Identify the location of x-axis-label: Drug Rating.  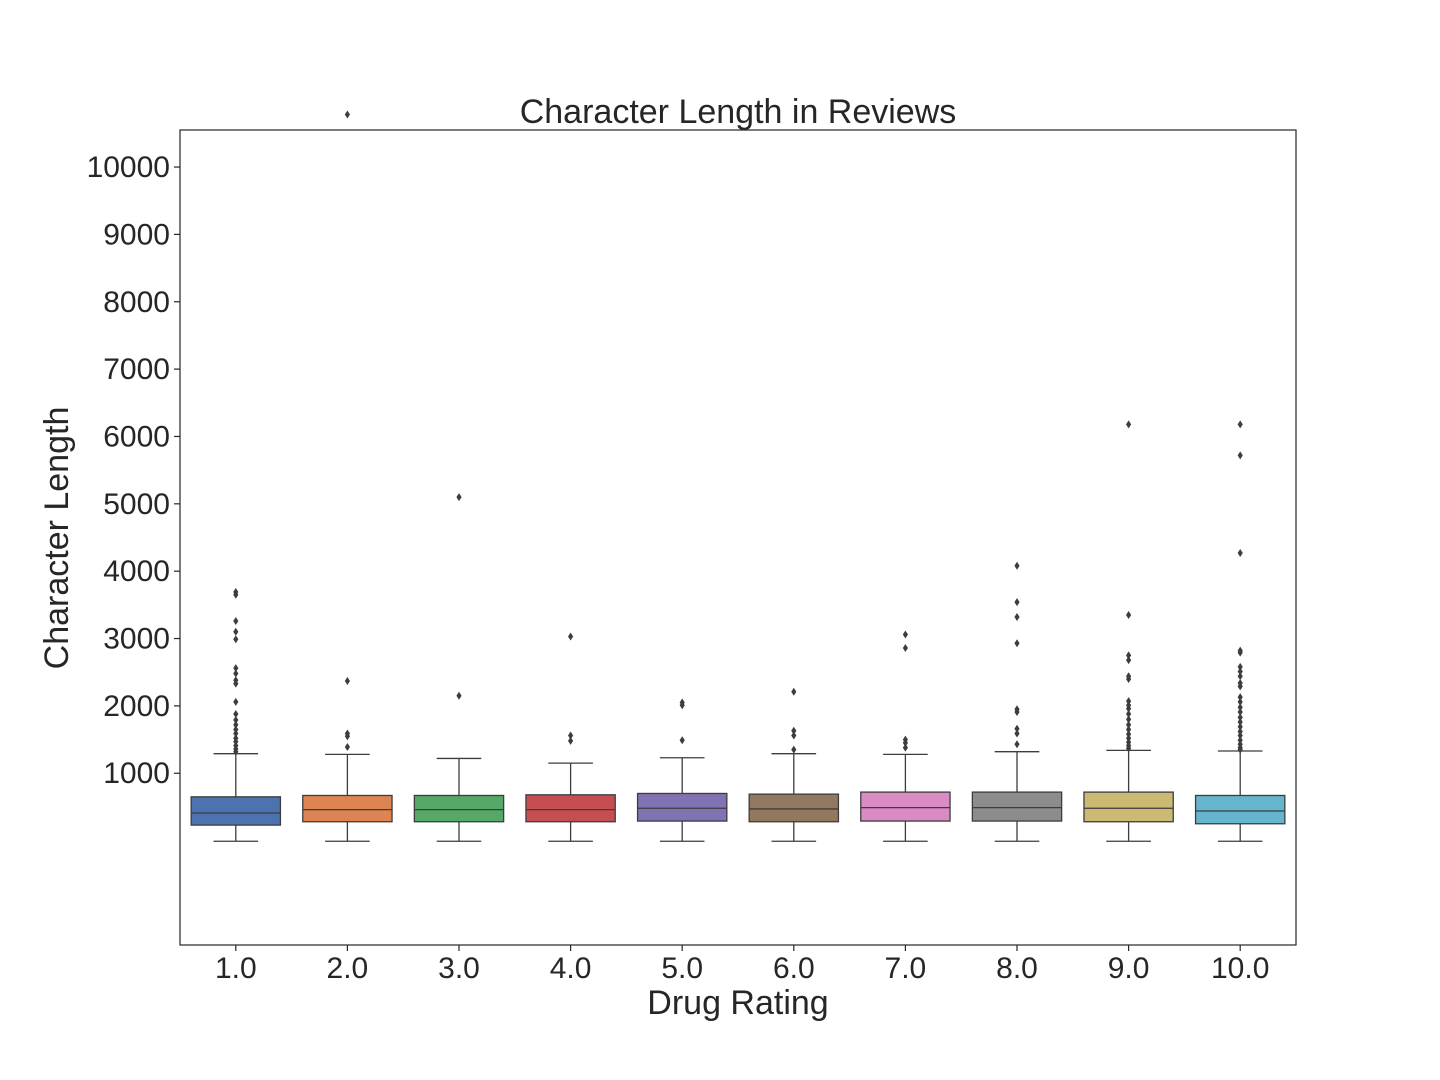
(737, 1003).